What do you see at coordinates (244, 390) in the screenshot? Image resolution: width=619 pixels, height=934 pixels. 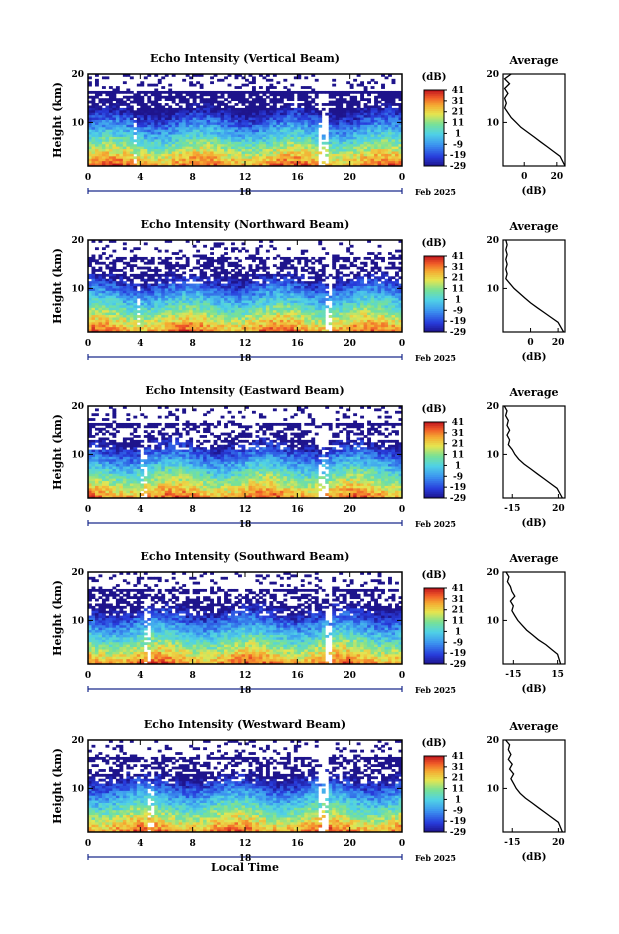 I see `panel-title: Echo Intensity (Eastward Beam)` at bounding box center [244, 390].